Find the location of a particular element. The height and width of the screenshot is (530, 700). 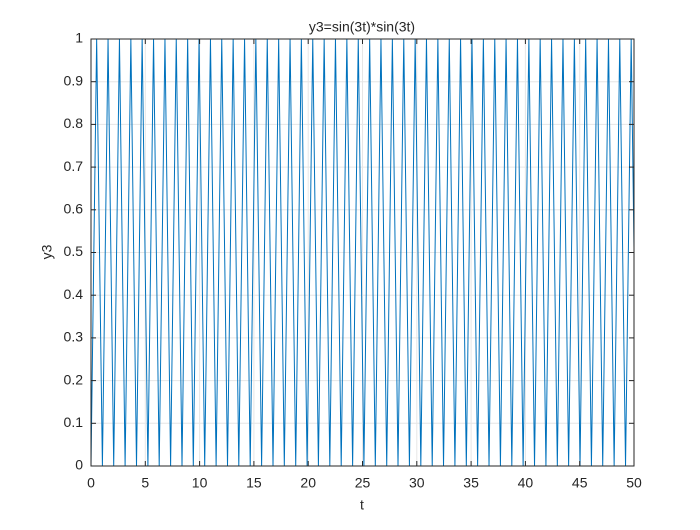

x-tick-label: 30 is located at coordinates (417, 483).